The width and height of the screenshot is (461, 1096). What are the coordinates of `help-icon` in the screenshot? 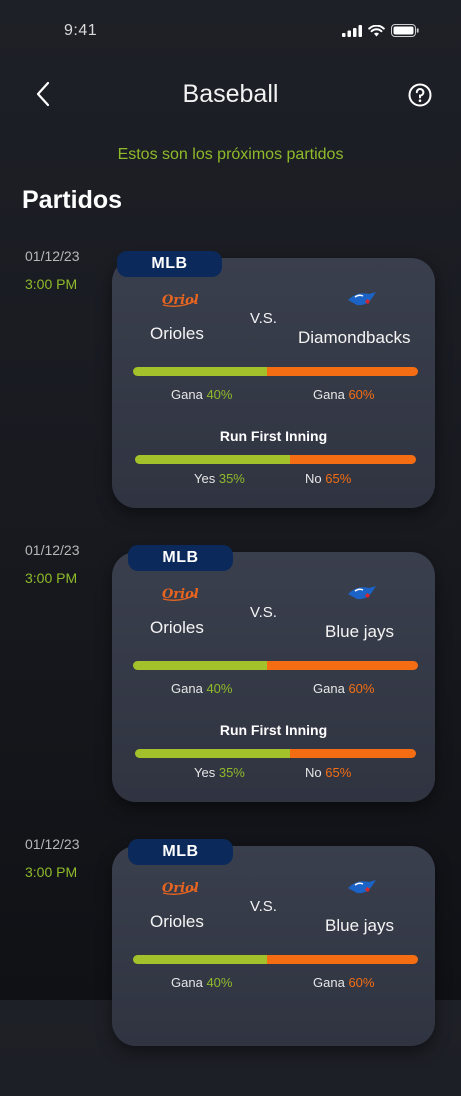 It's located at (420, 95).